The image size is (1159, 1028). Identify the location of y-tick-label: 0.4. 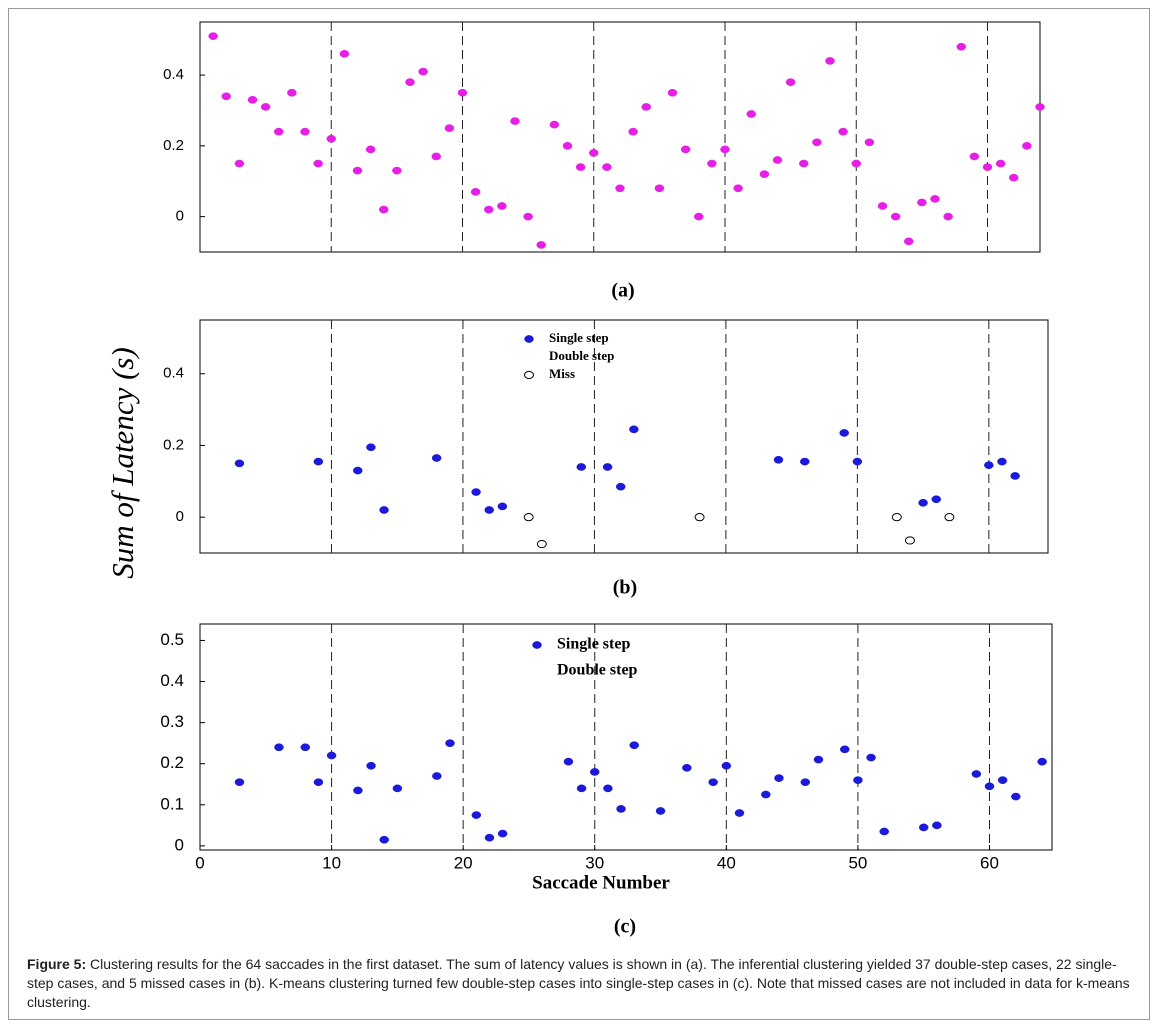
(172, 680).